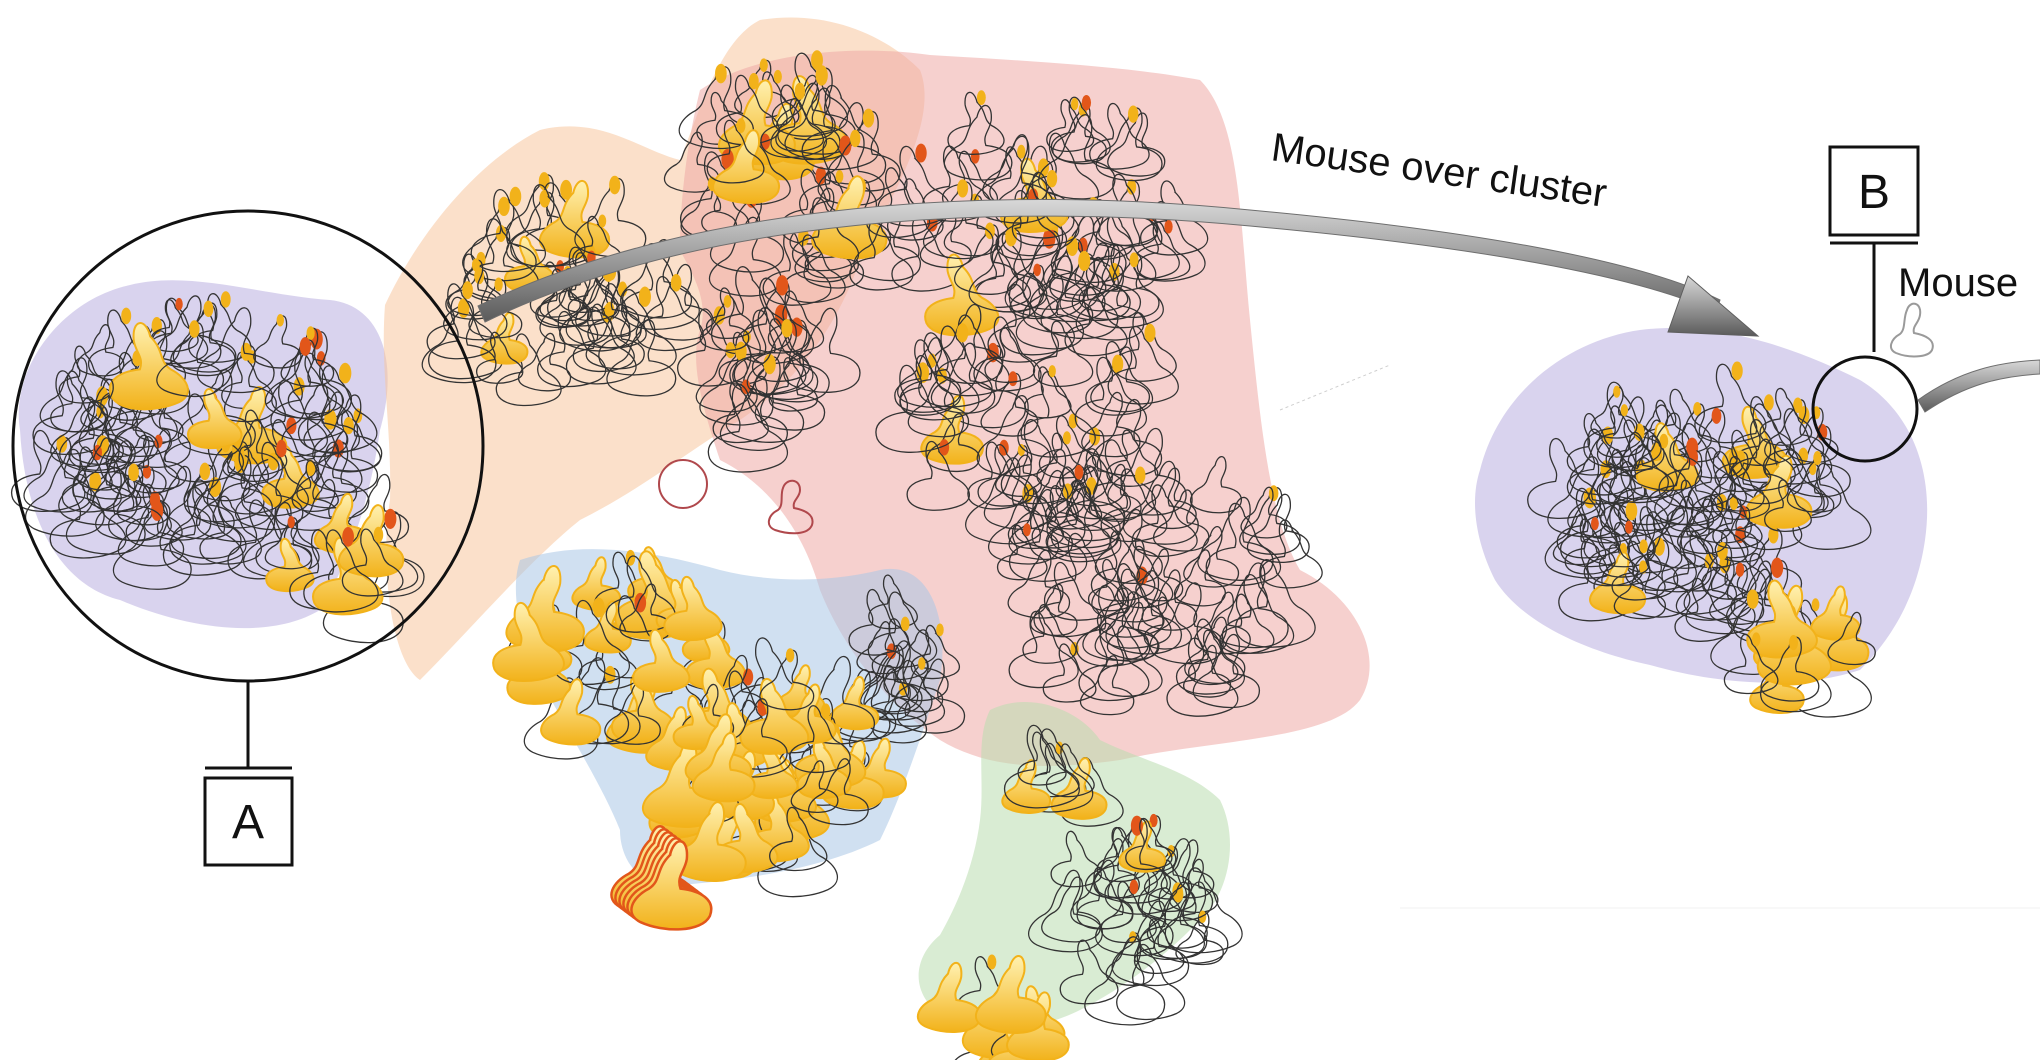 The height and width of the screenshot is (1060, 2040). I want to click on magnifier-circle-icon, so click(1865, 409).